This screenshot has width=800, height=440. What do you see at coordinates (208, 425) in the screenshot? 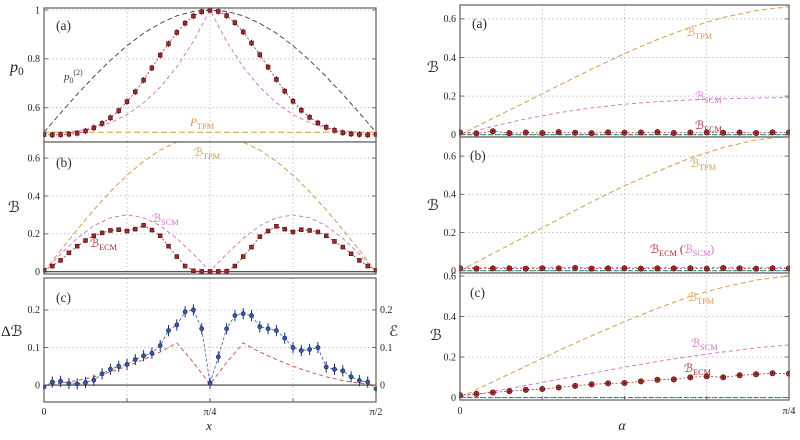
I see `x-axis-label: x` at bounding box center [208, 425].